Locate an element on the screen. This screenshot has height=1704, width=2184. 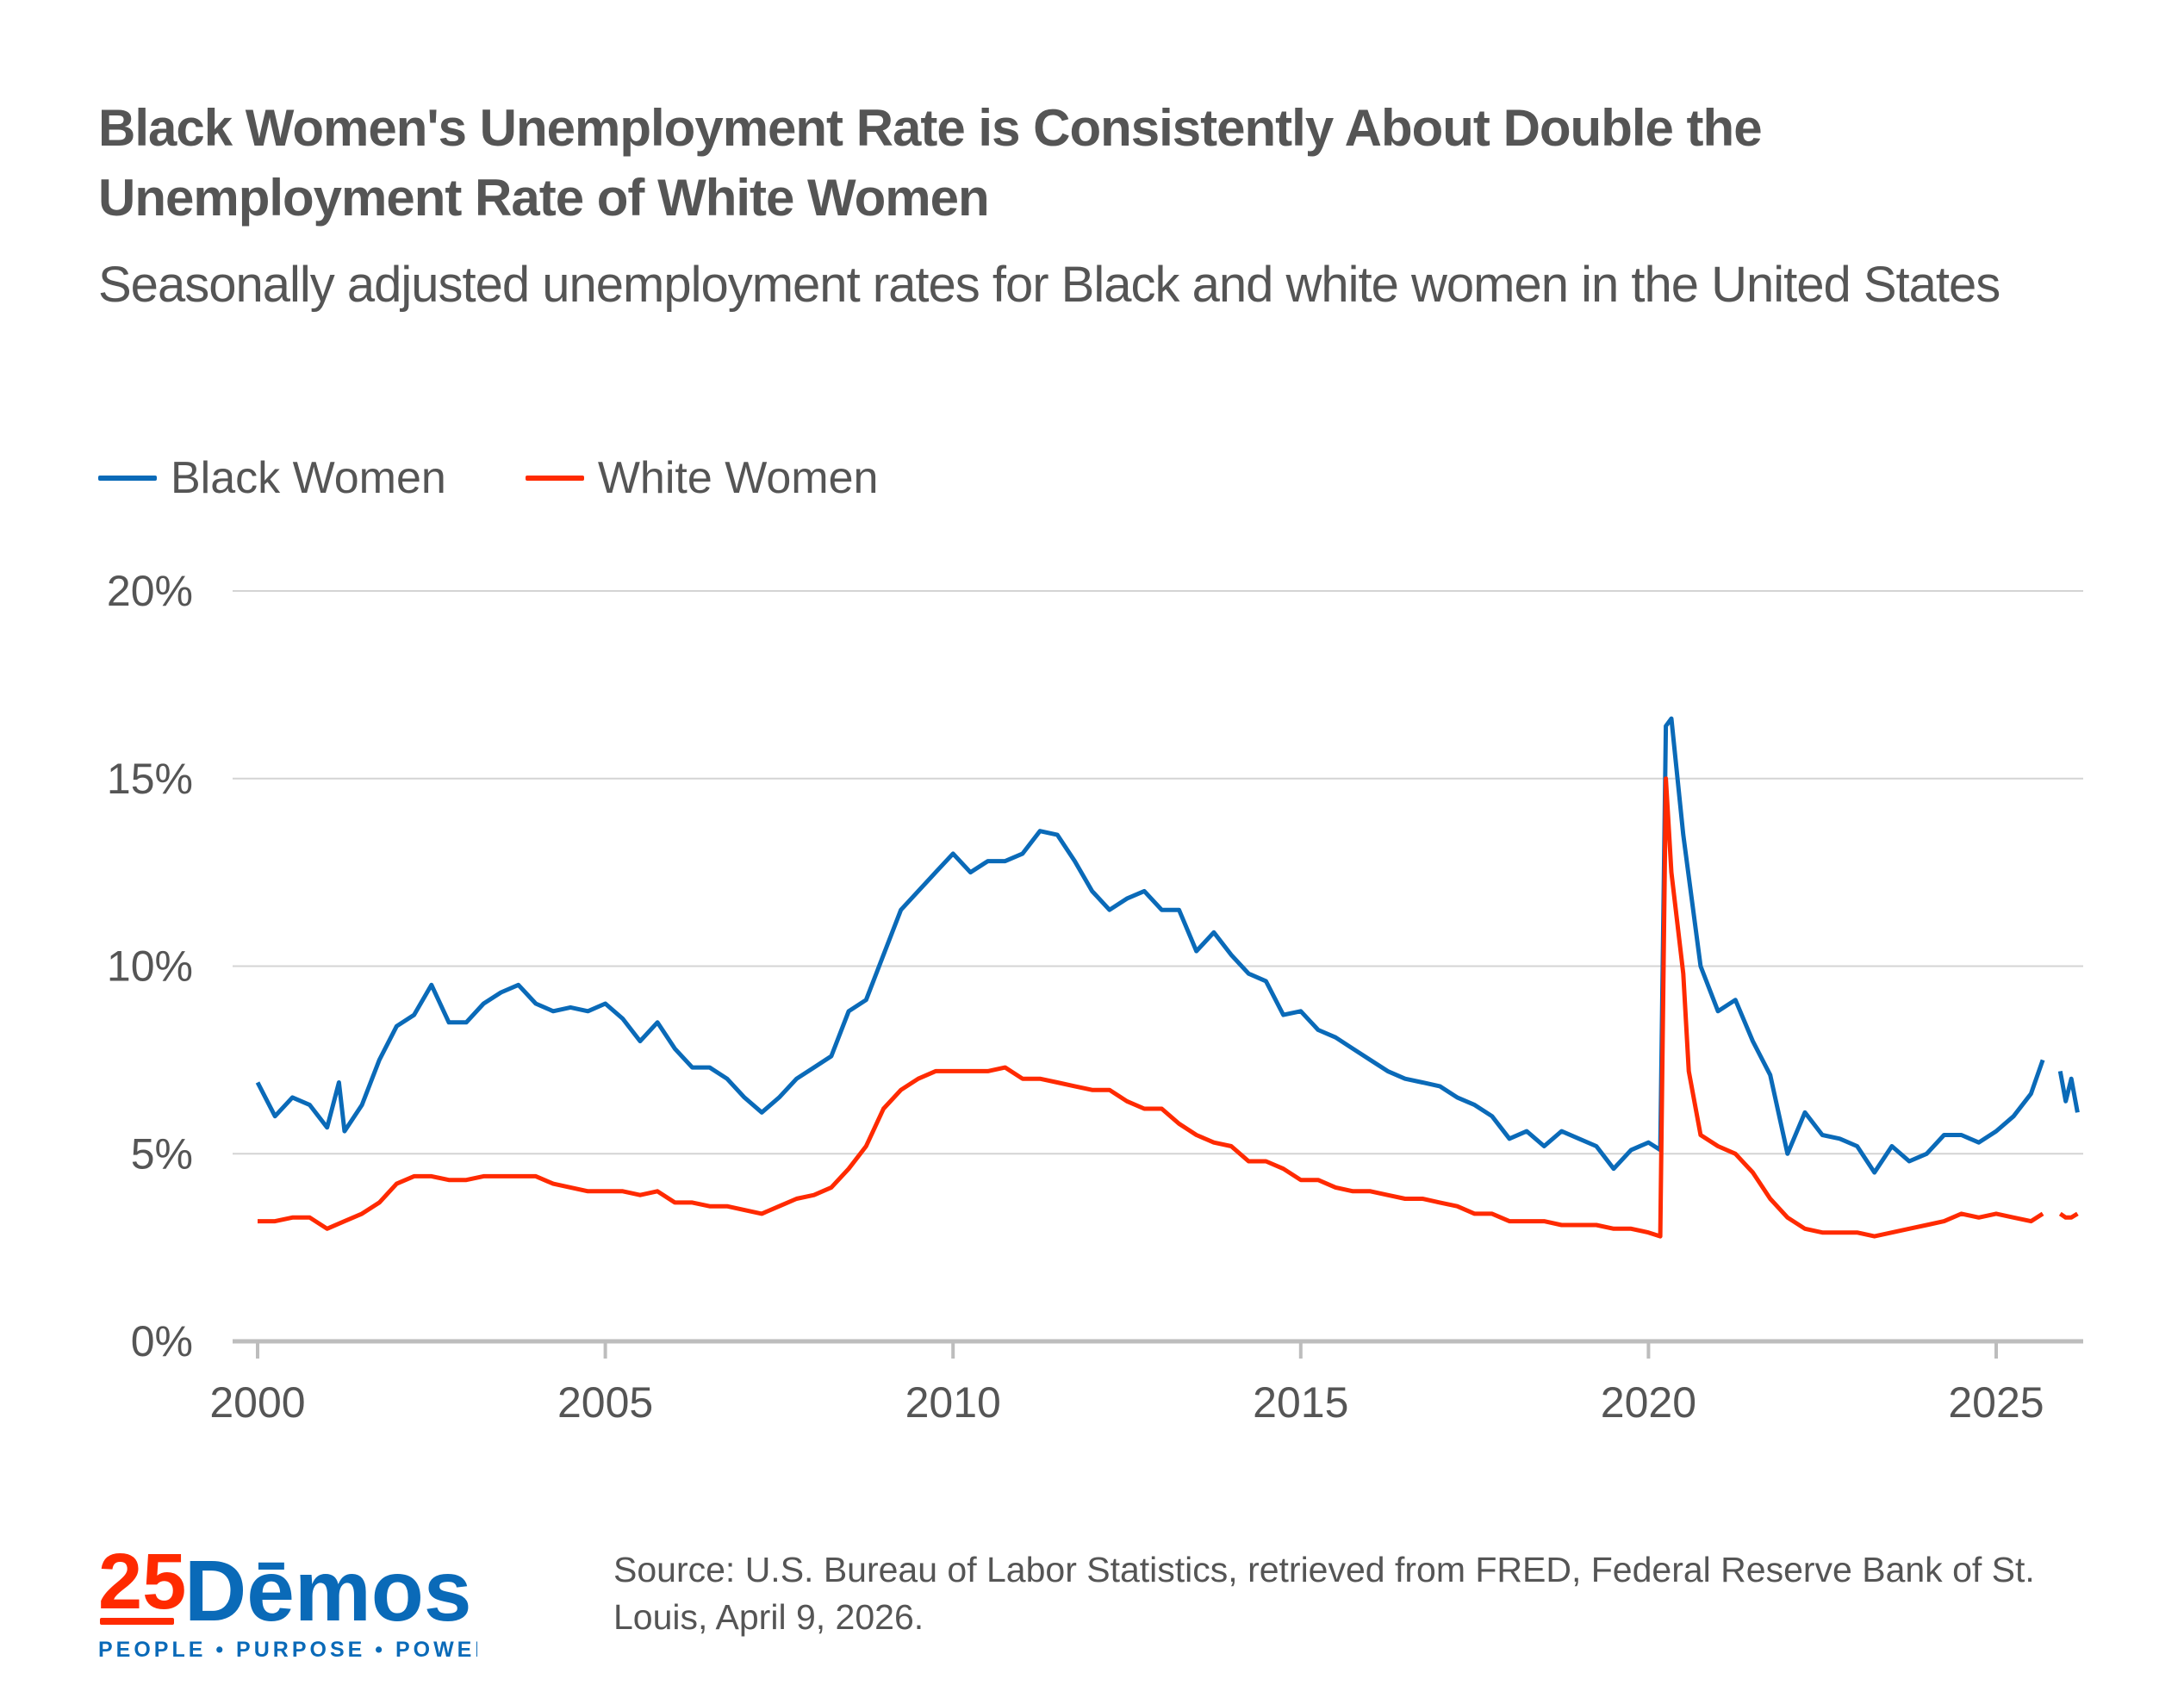
x-tick-label: 2025 is located at coordinates (1996, 1403).